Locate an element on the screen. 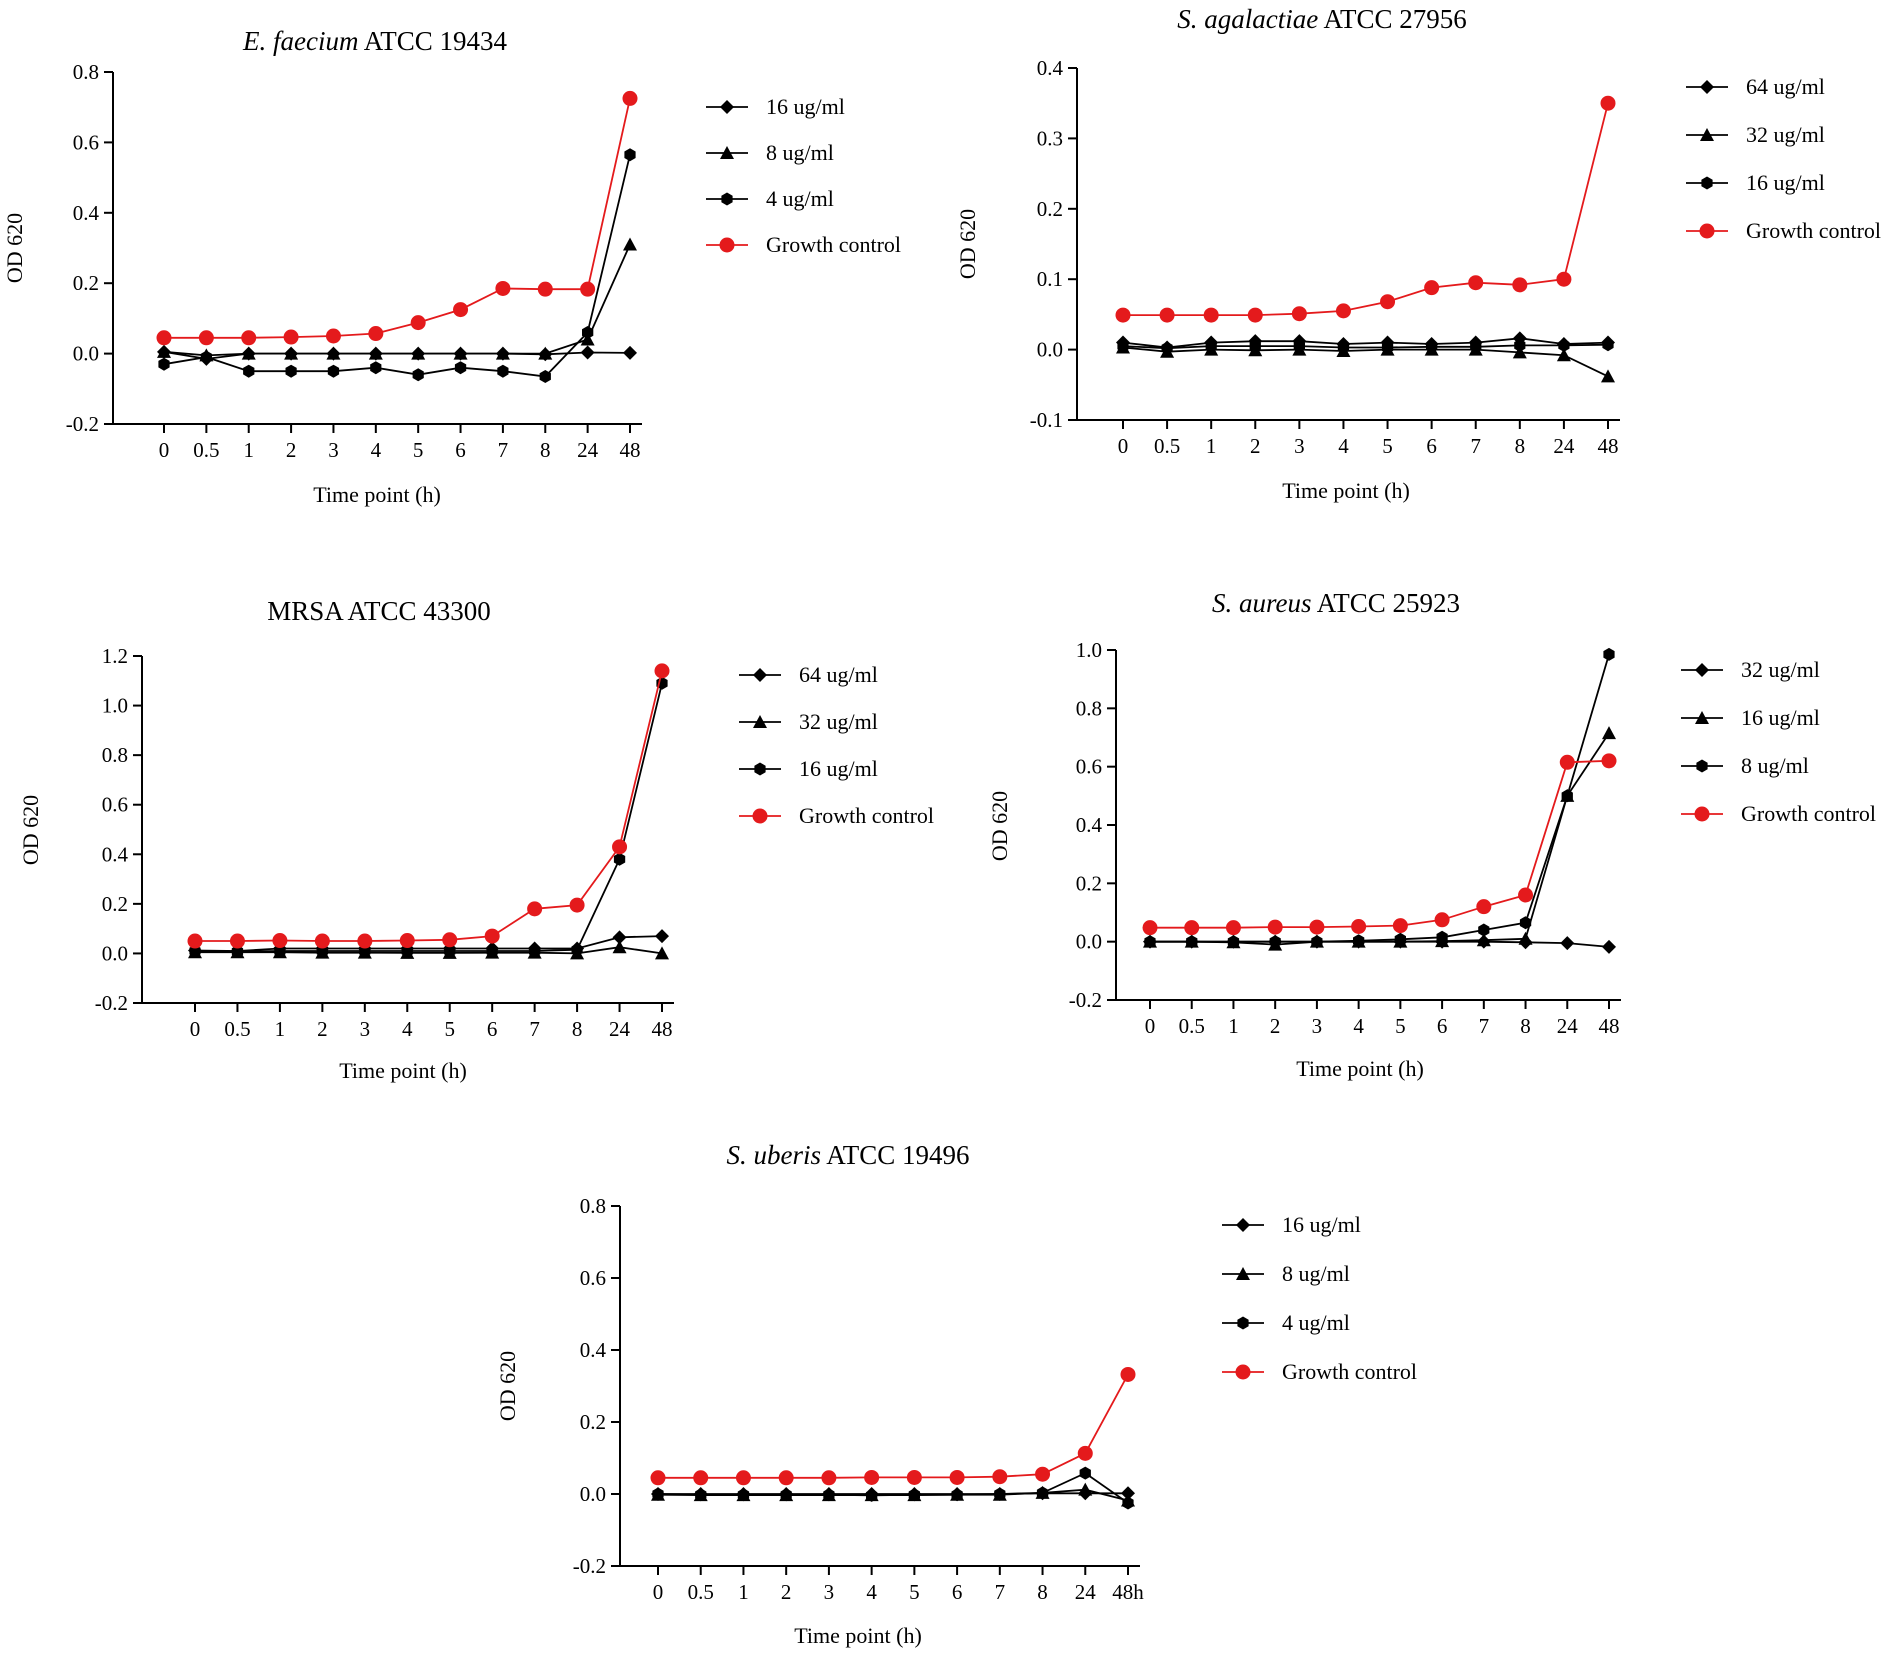  legend-label: Growth control is located at coordinates (866, 815).